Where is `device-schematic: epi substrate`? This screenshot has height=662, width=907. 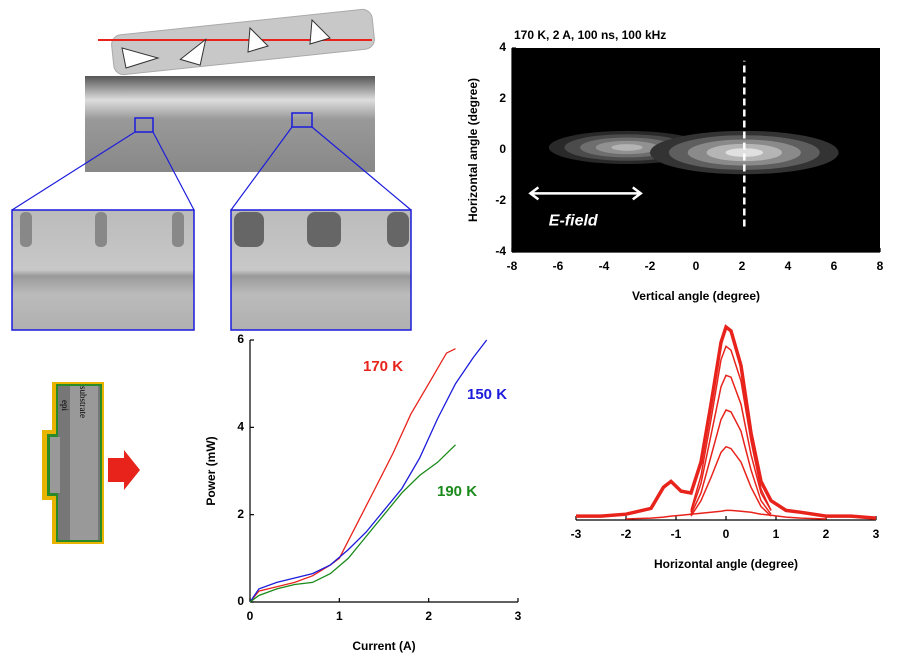
device-schematic: epi substrate is located at coordinates (91, 463).